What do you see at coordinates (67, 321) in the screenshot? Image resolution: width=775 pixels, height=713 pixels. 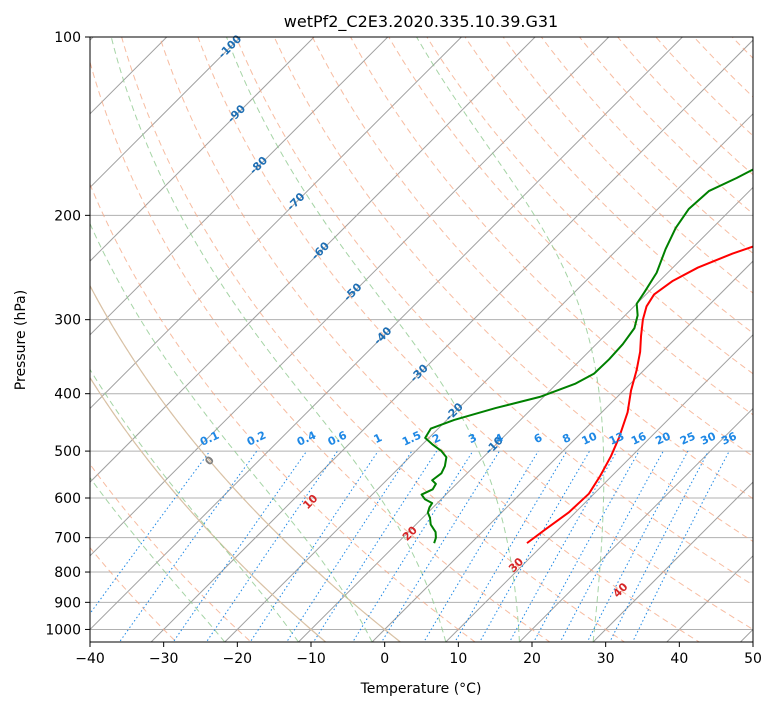 I see `y-tick-label: 300` at bounding box center [67, 321].